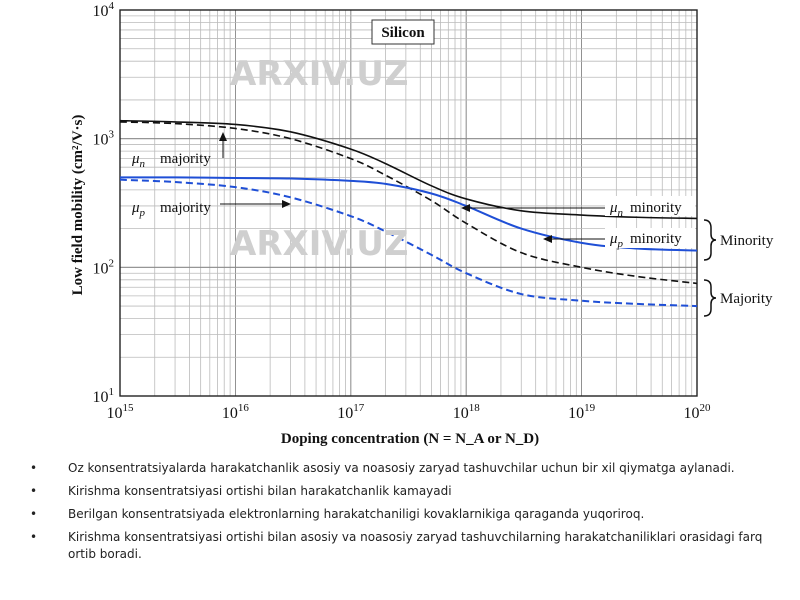 The width and height of the screenshot is (800, 600). I want to click on annotation-mu-n-minority: μn minority, so click(578, 207).